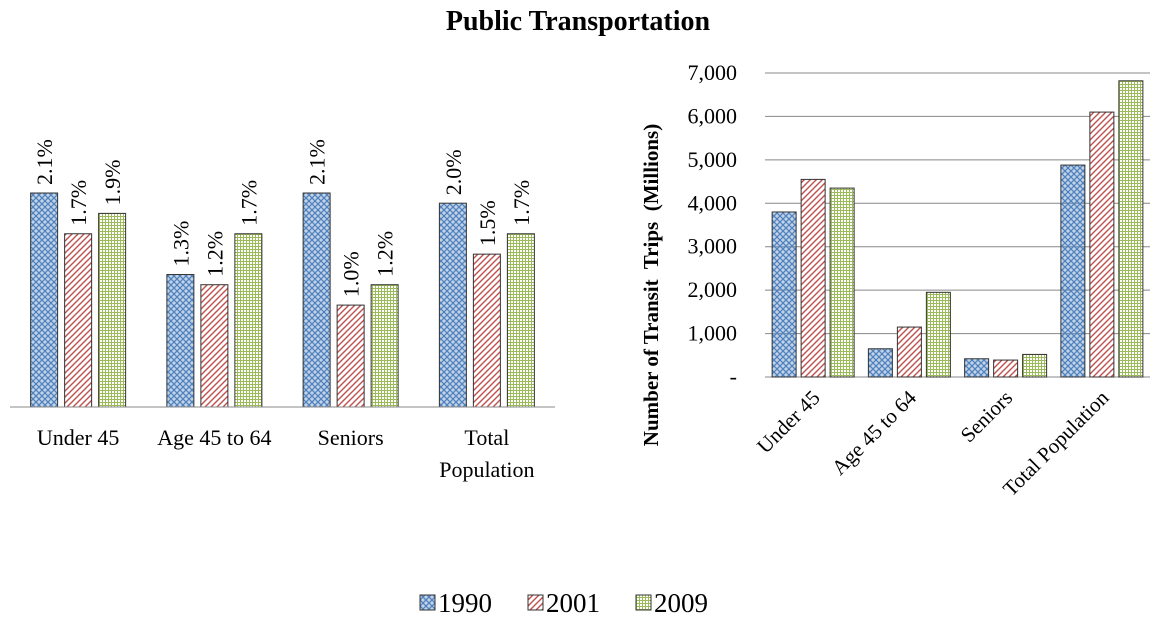 This screenshot has width=1157, height=618. What do you see at coordinates (713, 289) in the screenshot?
I see `y-tick-label: 2,000` at bounding box center [713, 289].